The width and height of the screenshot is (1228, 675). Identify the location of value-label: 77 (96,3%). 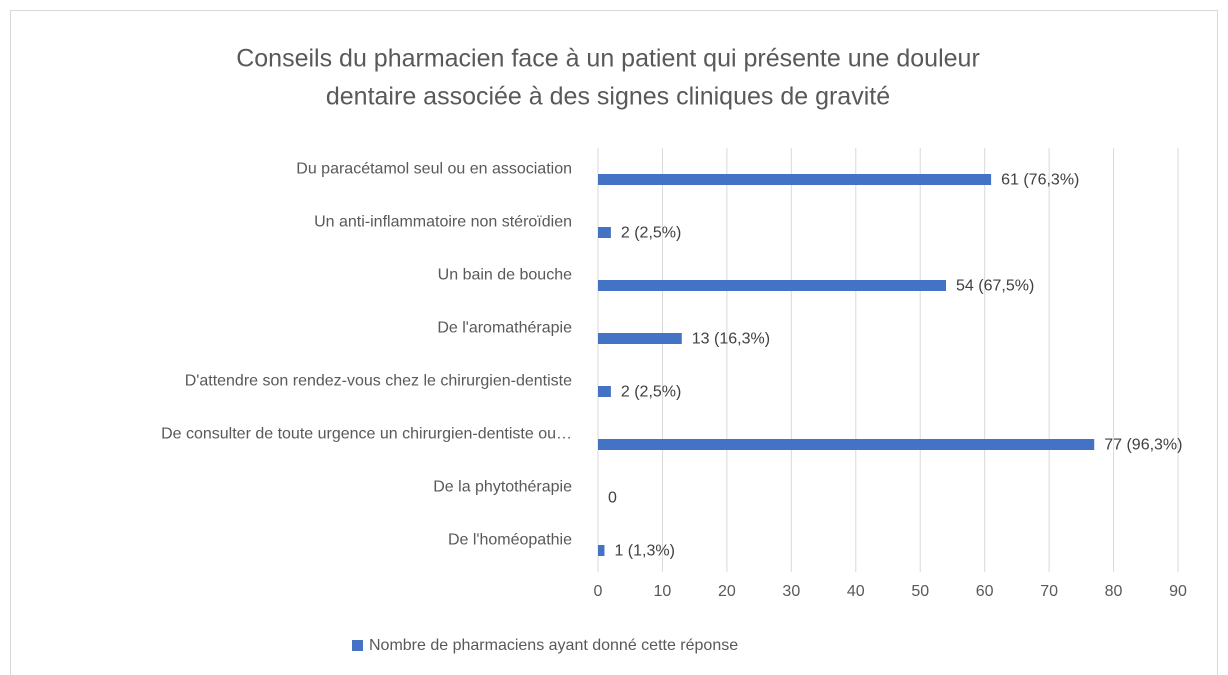
(1143, 445).